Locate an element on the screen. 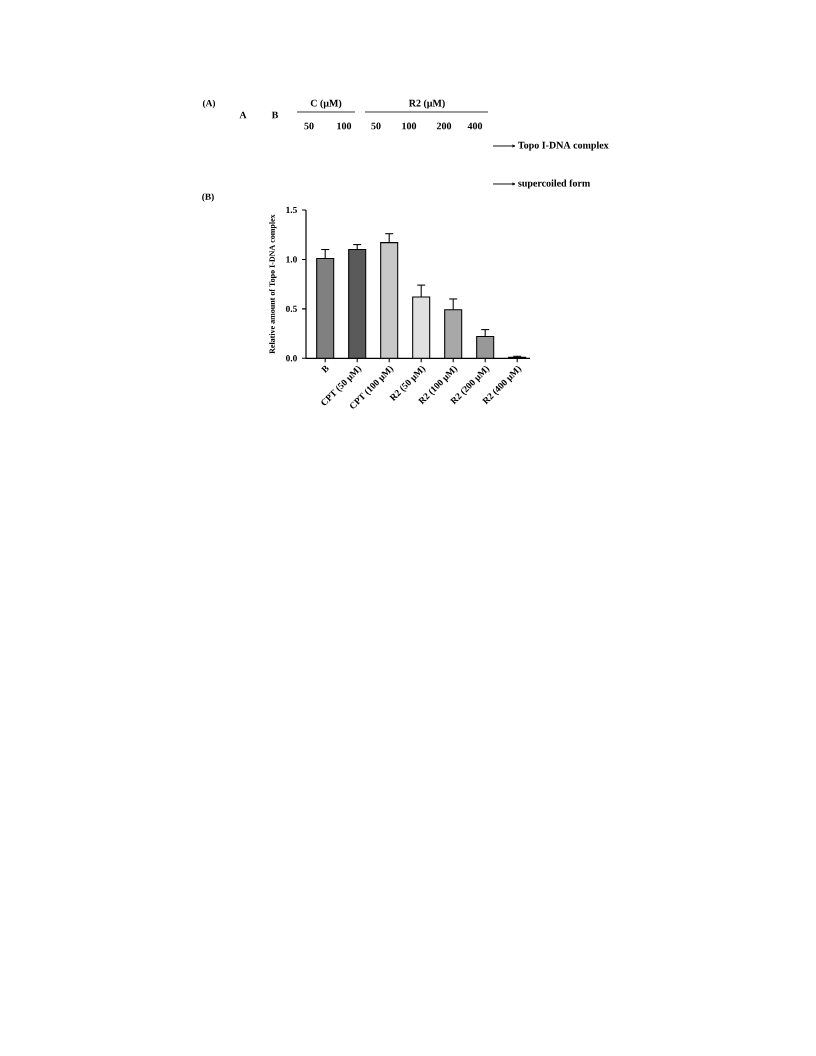 Image resolution: width=816 pixels, height=1056 pixels. y-tick-label: 1.5 is located at coordinates (291, 210).